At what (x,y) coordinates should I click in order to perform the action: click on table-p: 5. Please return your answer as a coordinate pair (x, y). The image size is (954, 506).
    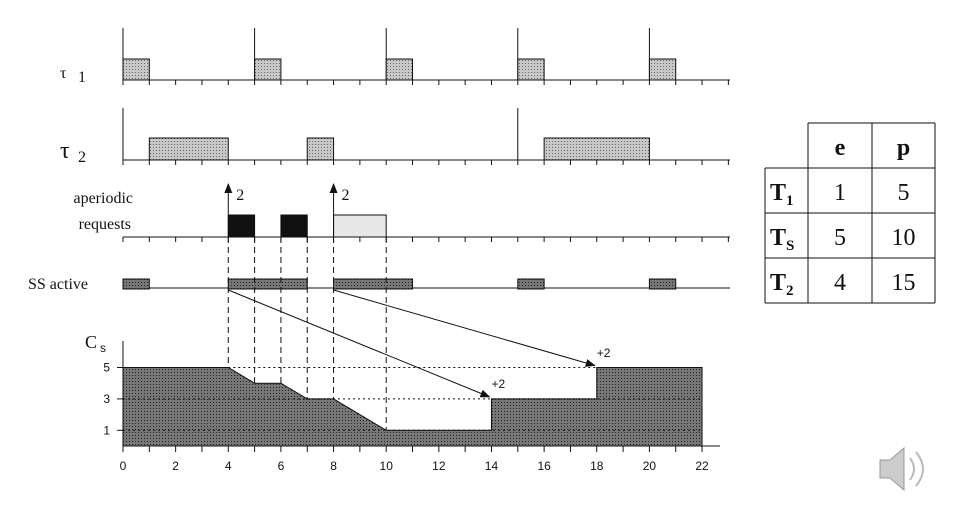
    Looking at the image, I should click on (904, 193).